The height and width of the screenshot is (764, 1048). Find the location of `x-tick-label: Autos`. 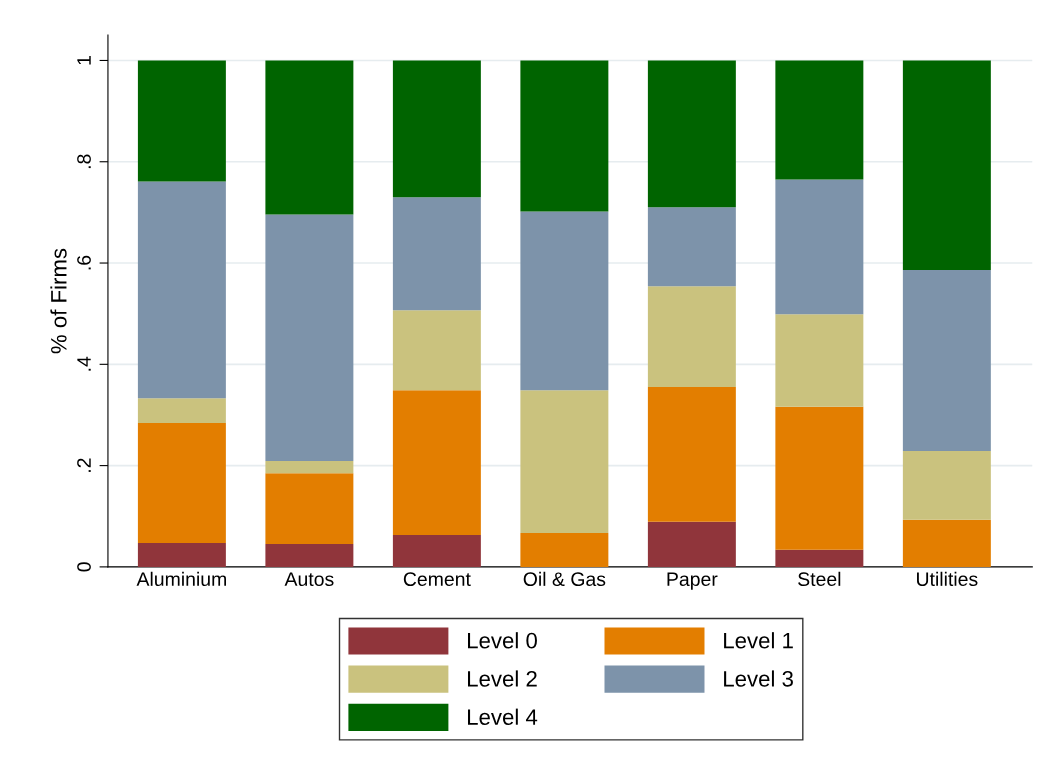

x-tick-label: Autos is located at coordinates (309, 579).